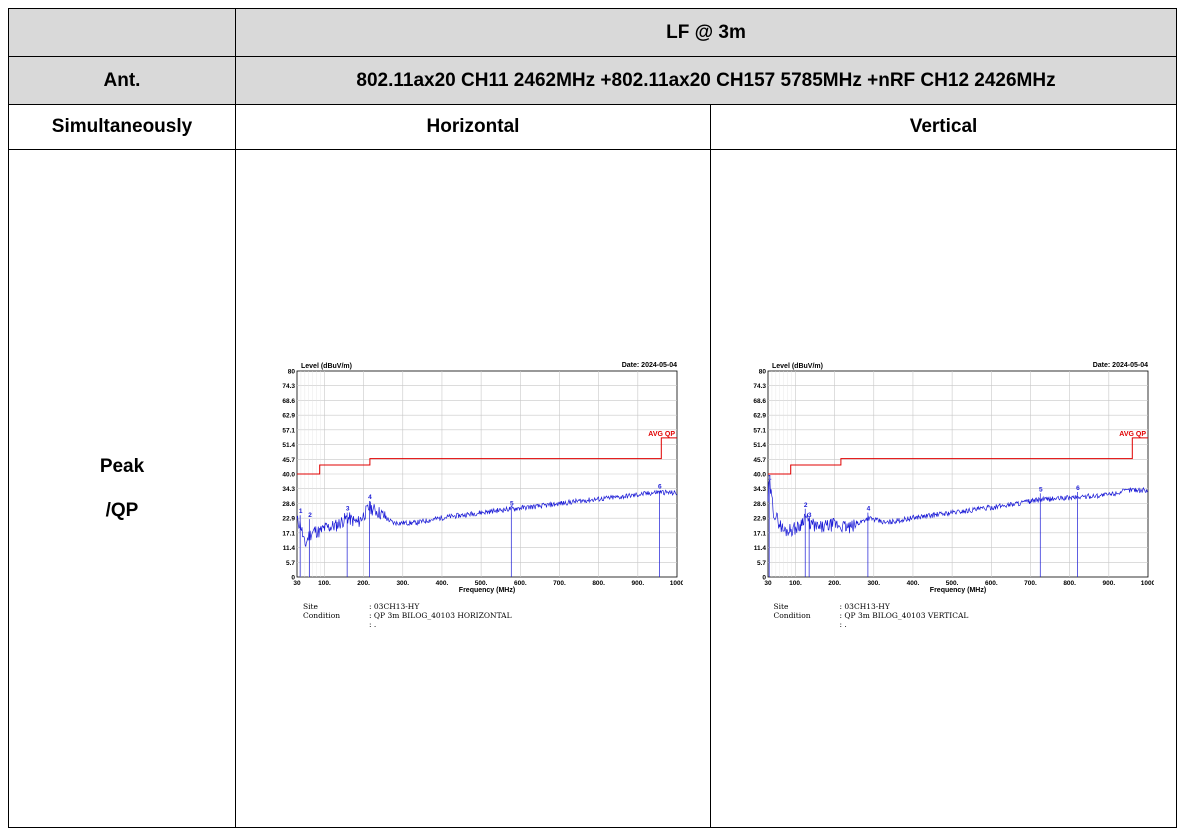 The image size is (1184, 832). I want to click on horizontal-header: Horizontal, so click(473, 127).